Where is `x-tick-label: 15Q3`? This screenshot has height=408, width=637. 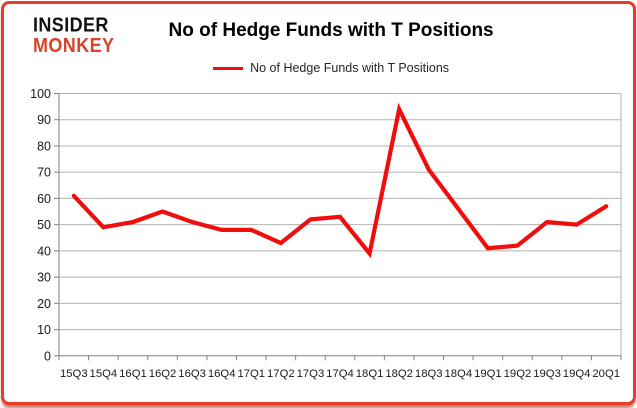
x-tick-label: 15Q3 is located at coordinates (74, 374).